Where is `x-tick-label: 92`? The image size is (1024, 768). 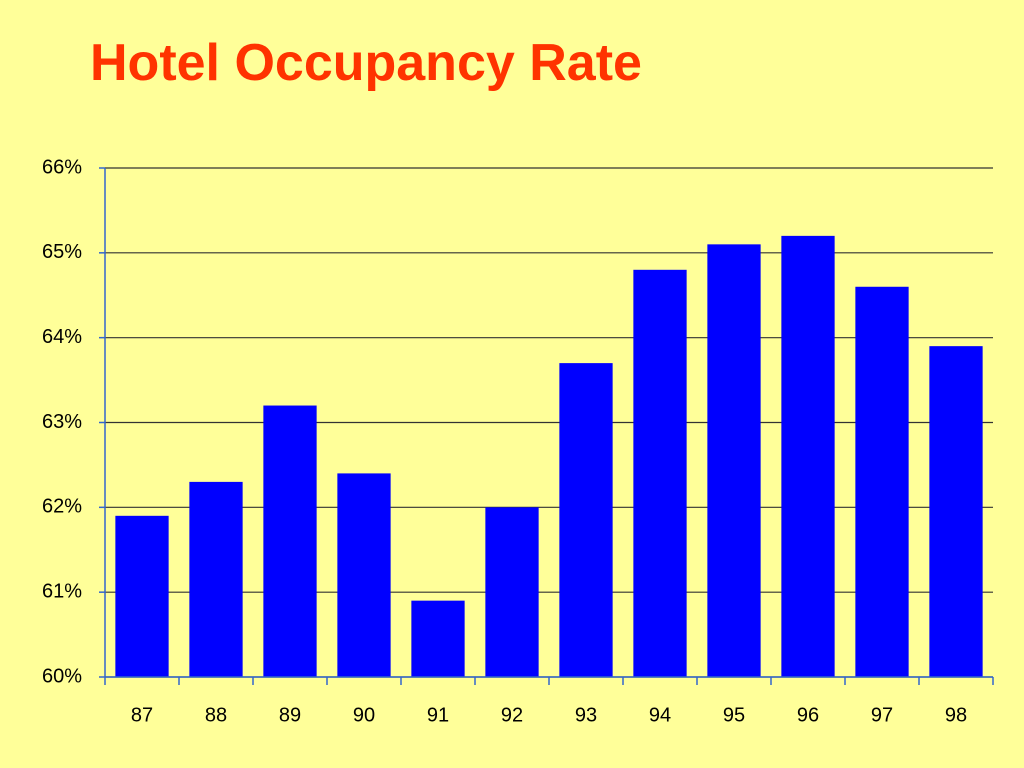 x-tick-label: 92 is located at coordinates (512, 715).